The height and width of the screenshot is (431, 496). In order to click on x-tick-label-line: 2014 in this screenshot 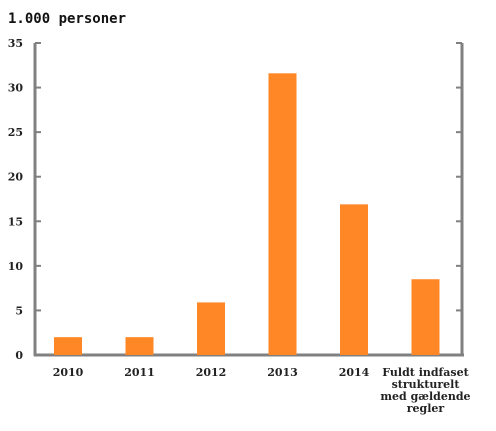, I will do `click(354, 372)`.